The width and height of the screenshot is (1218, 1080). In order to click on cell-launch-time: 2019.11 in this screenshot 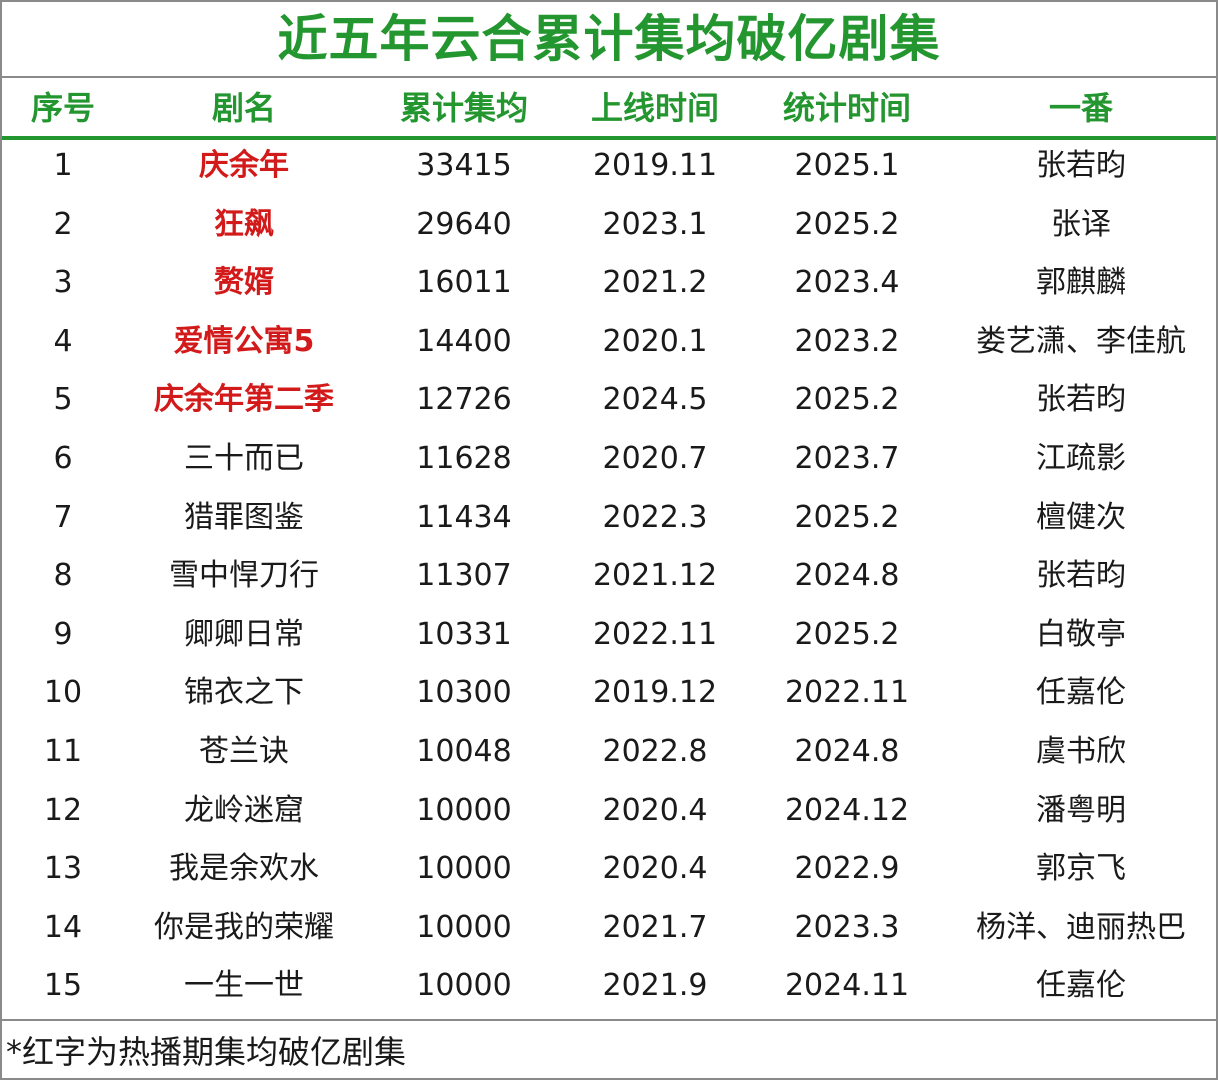, I will do `click(655, 165)`.